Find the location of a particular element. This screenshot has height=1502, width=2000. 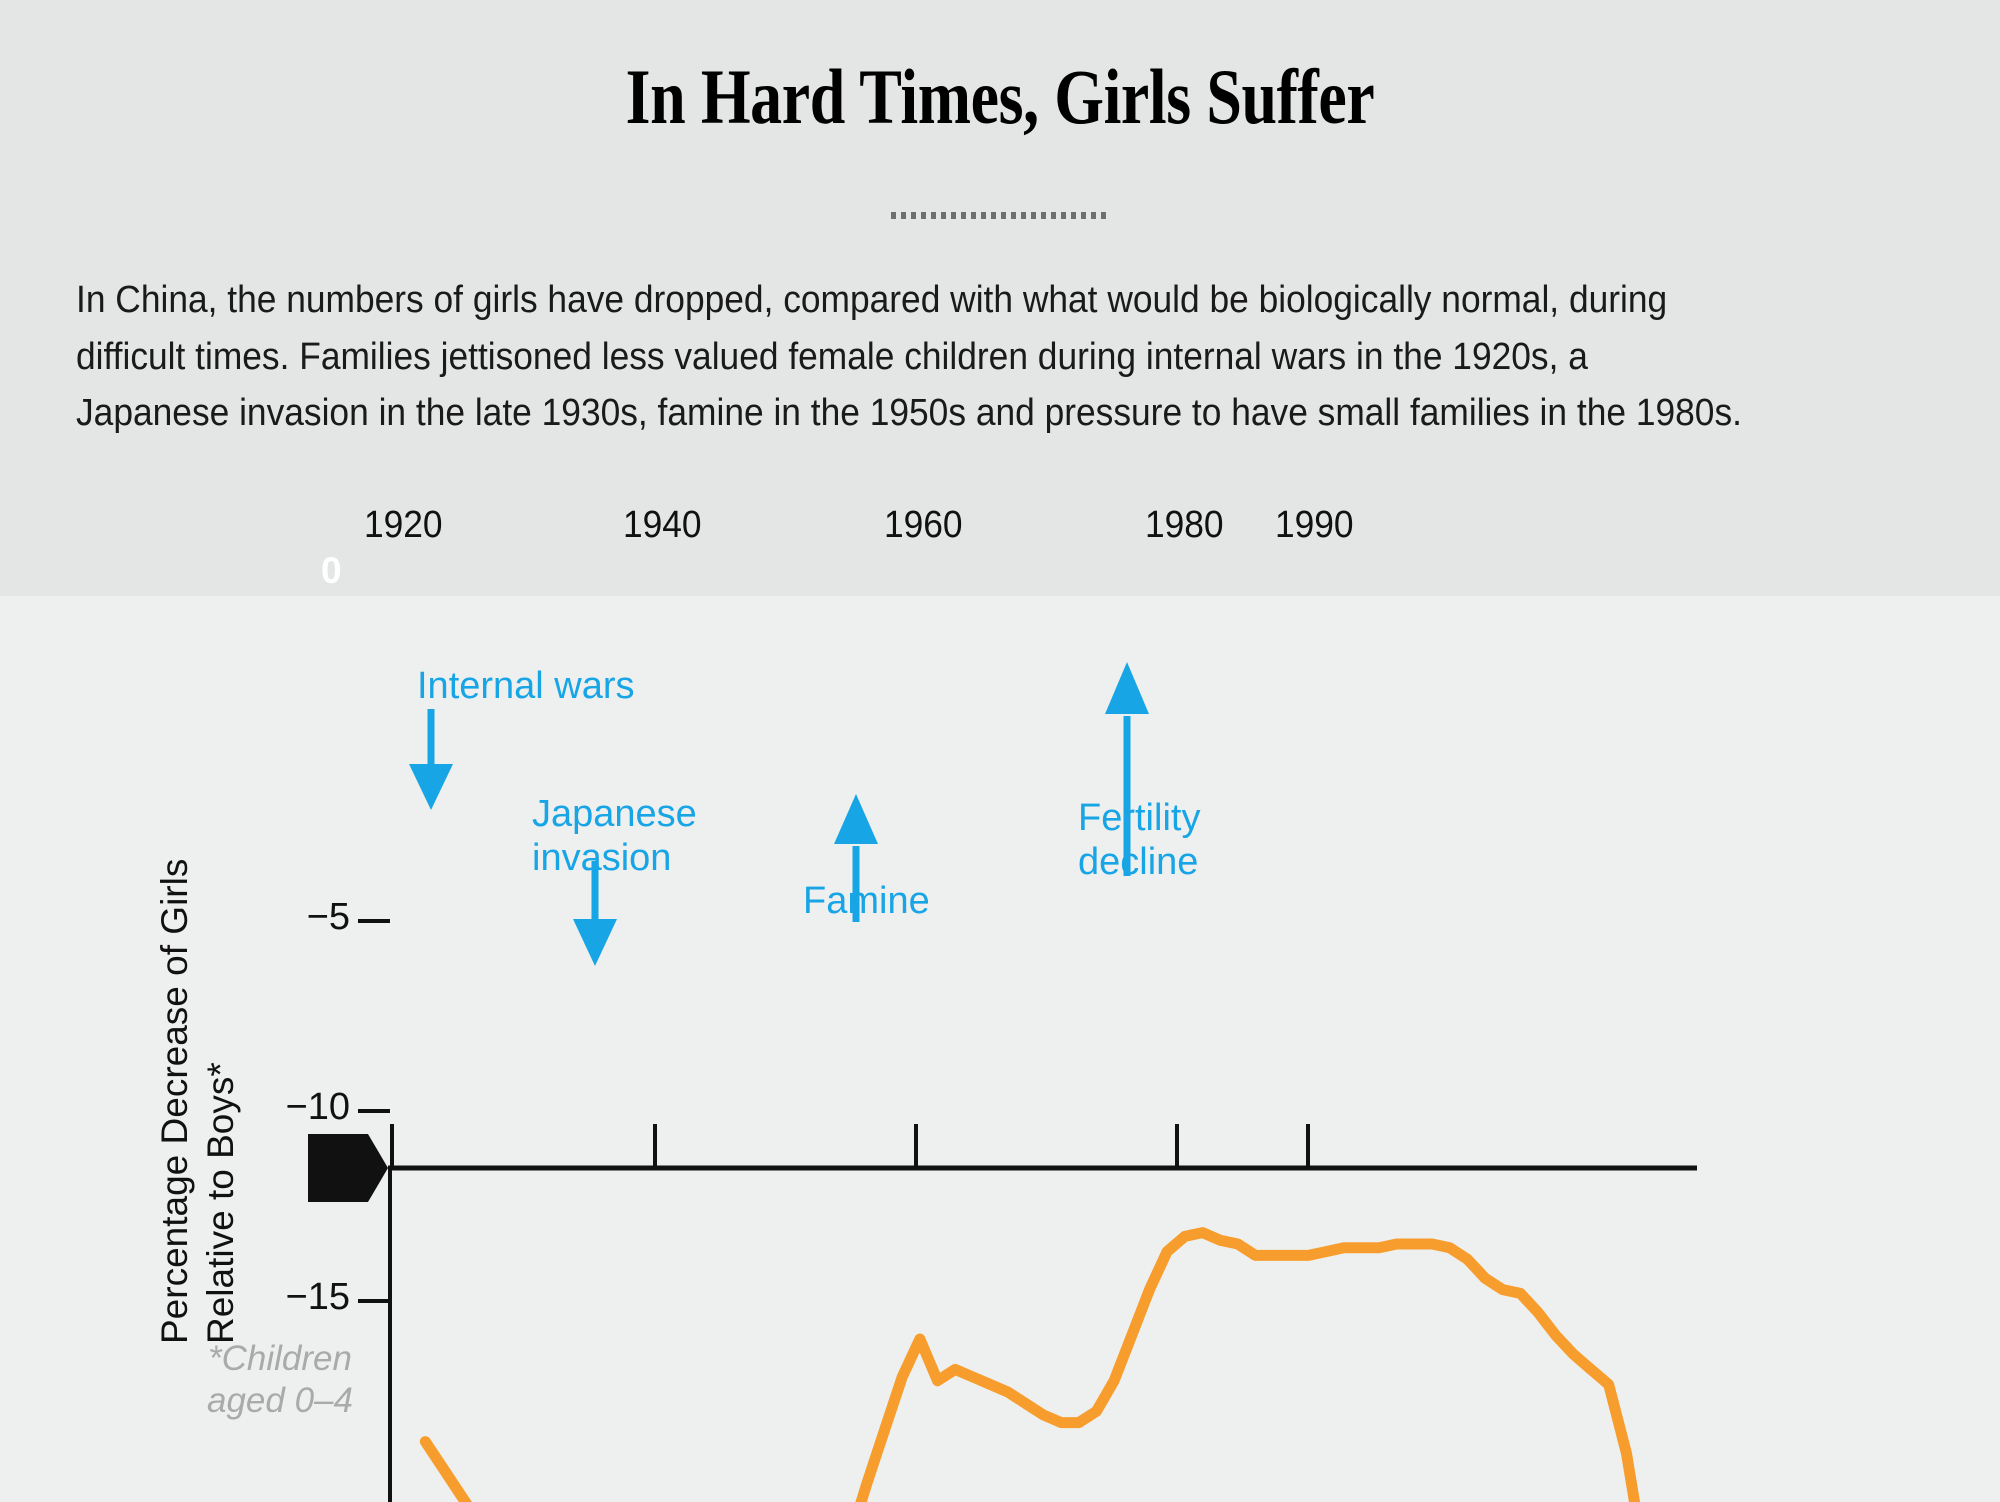

y-tick-label-minus10: −10 is located at coordinates (317, 1107).